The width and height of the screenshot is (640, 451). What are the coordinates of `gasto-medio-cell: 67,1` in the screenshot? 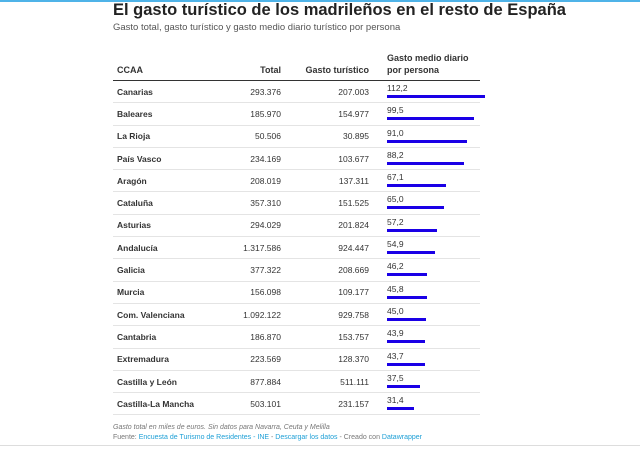 It's located at (426, 181).